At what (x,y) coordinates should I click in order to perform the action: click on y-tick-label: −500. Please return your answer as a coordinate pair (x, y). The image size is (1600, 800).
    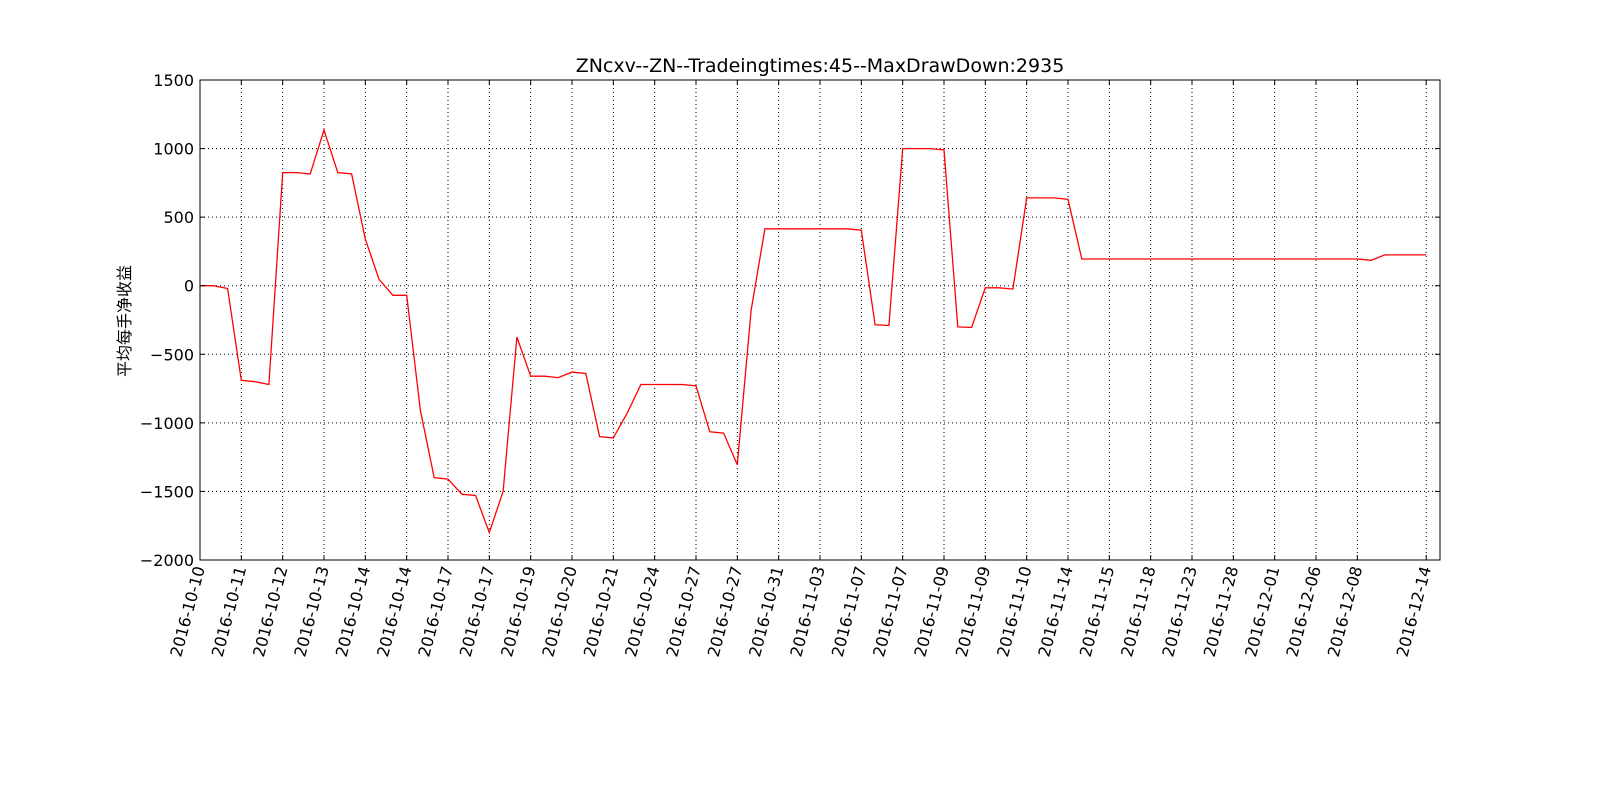
    Looking at the image, I should click on (172, 354).